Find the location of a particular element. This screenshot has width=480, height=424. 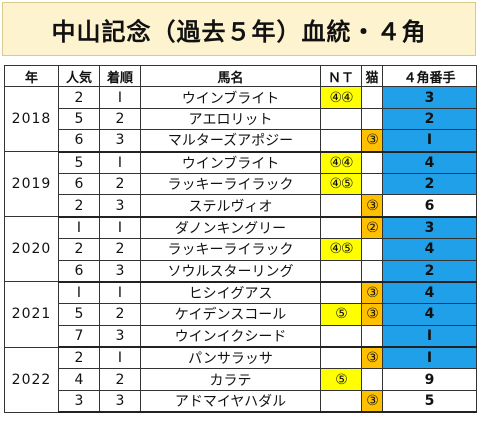

header-nt: ＮＴ is located at coordinates (341, 76).